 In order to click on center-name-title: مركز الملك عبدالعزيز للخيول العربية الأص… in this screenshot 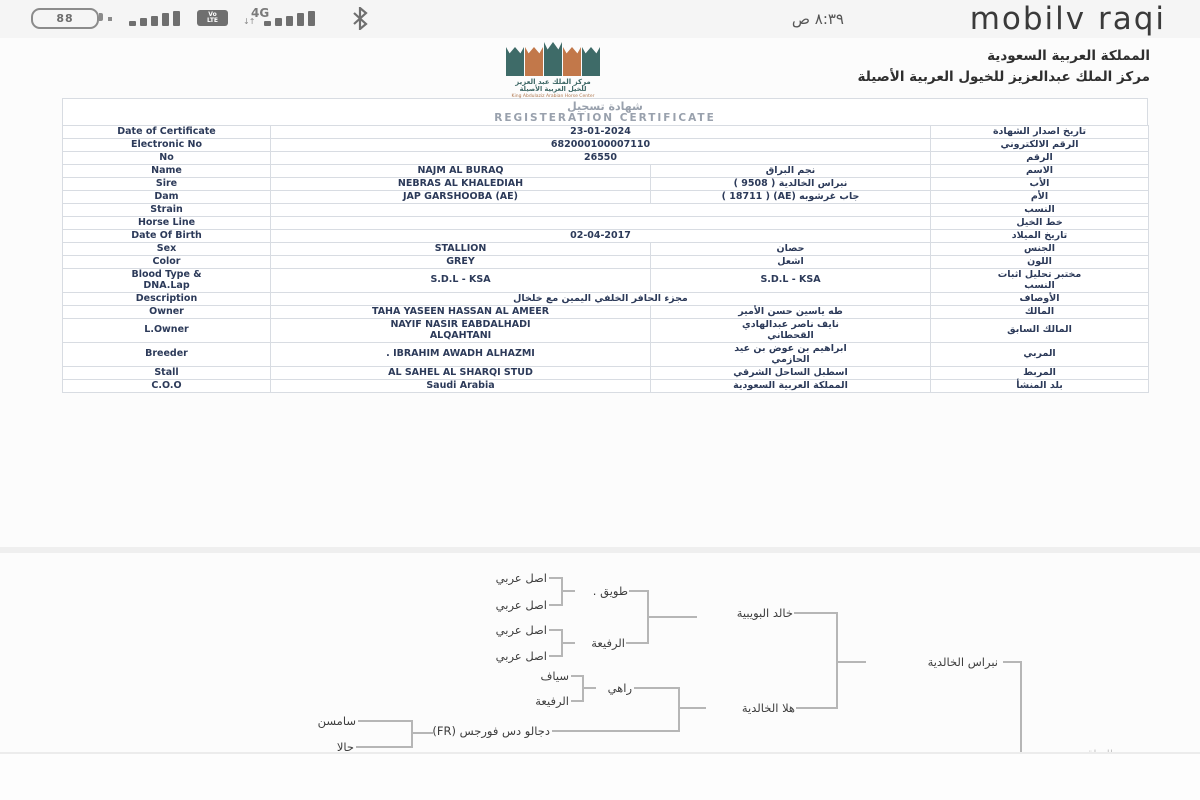, I will do `click(1003, 77)`.